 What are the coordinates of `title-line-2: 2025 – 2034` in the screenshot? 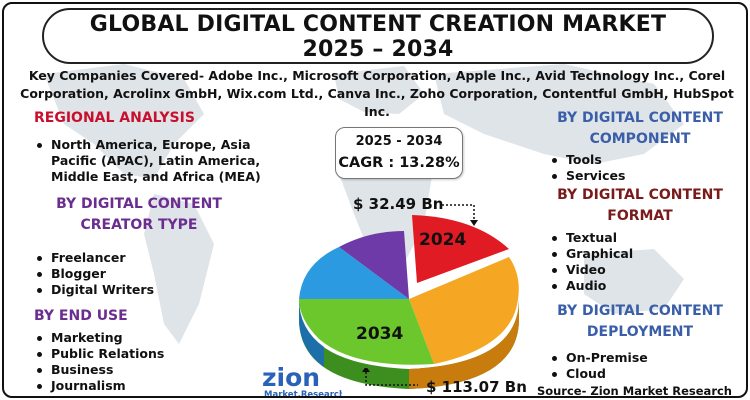 It's located at (378, 49).